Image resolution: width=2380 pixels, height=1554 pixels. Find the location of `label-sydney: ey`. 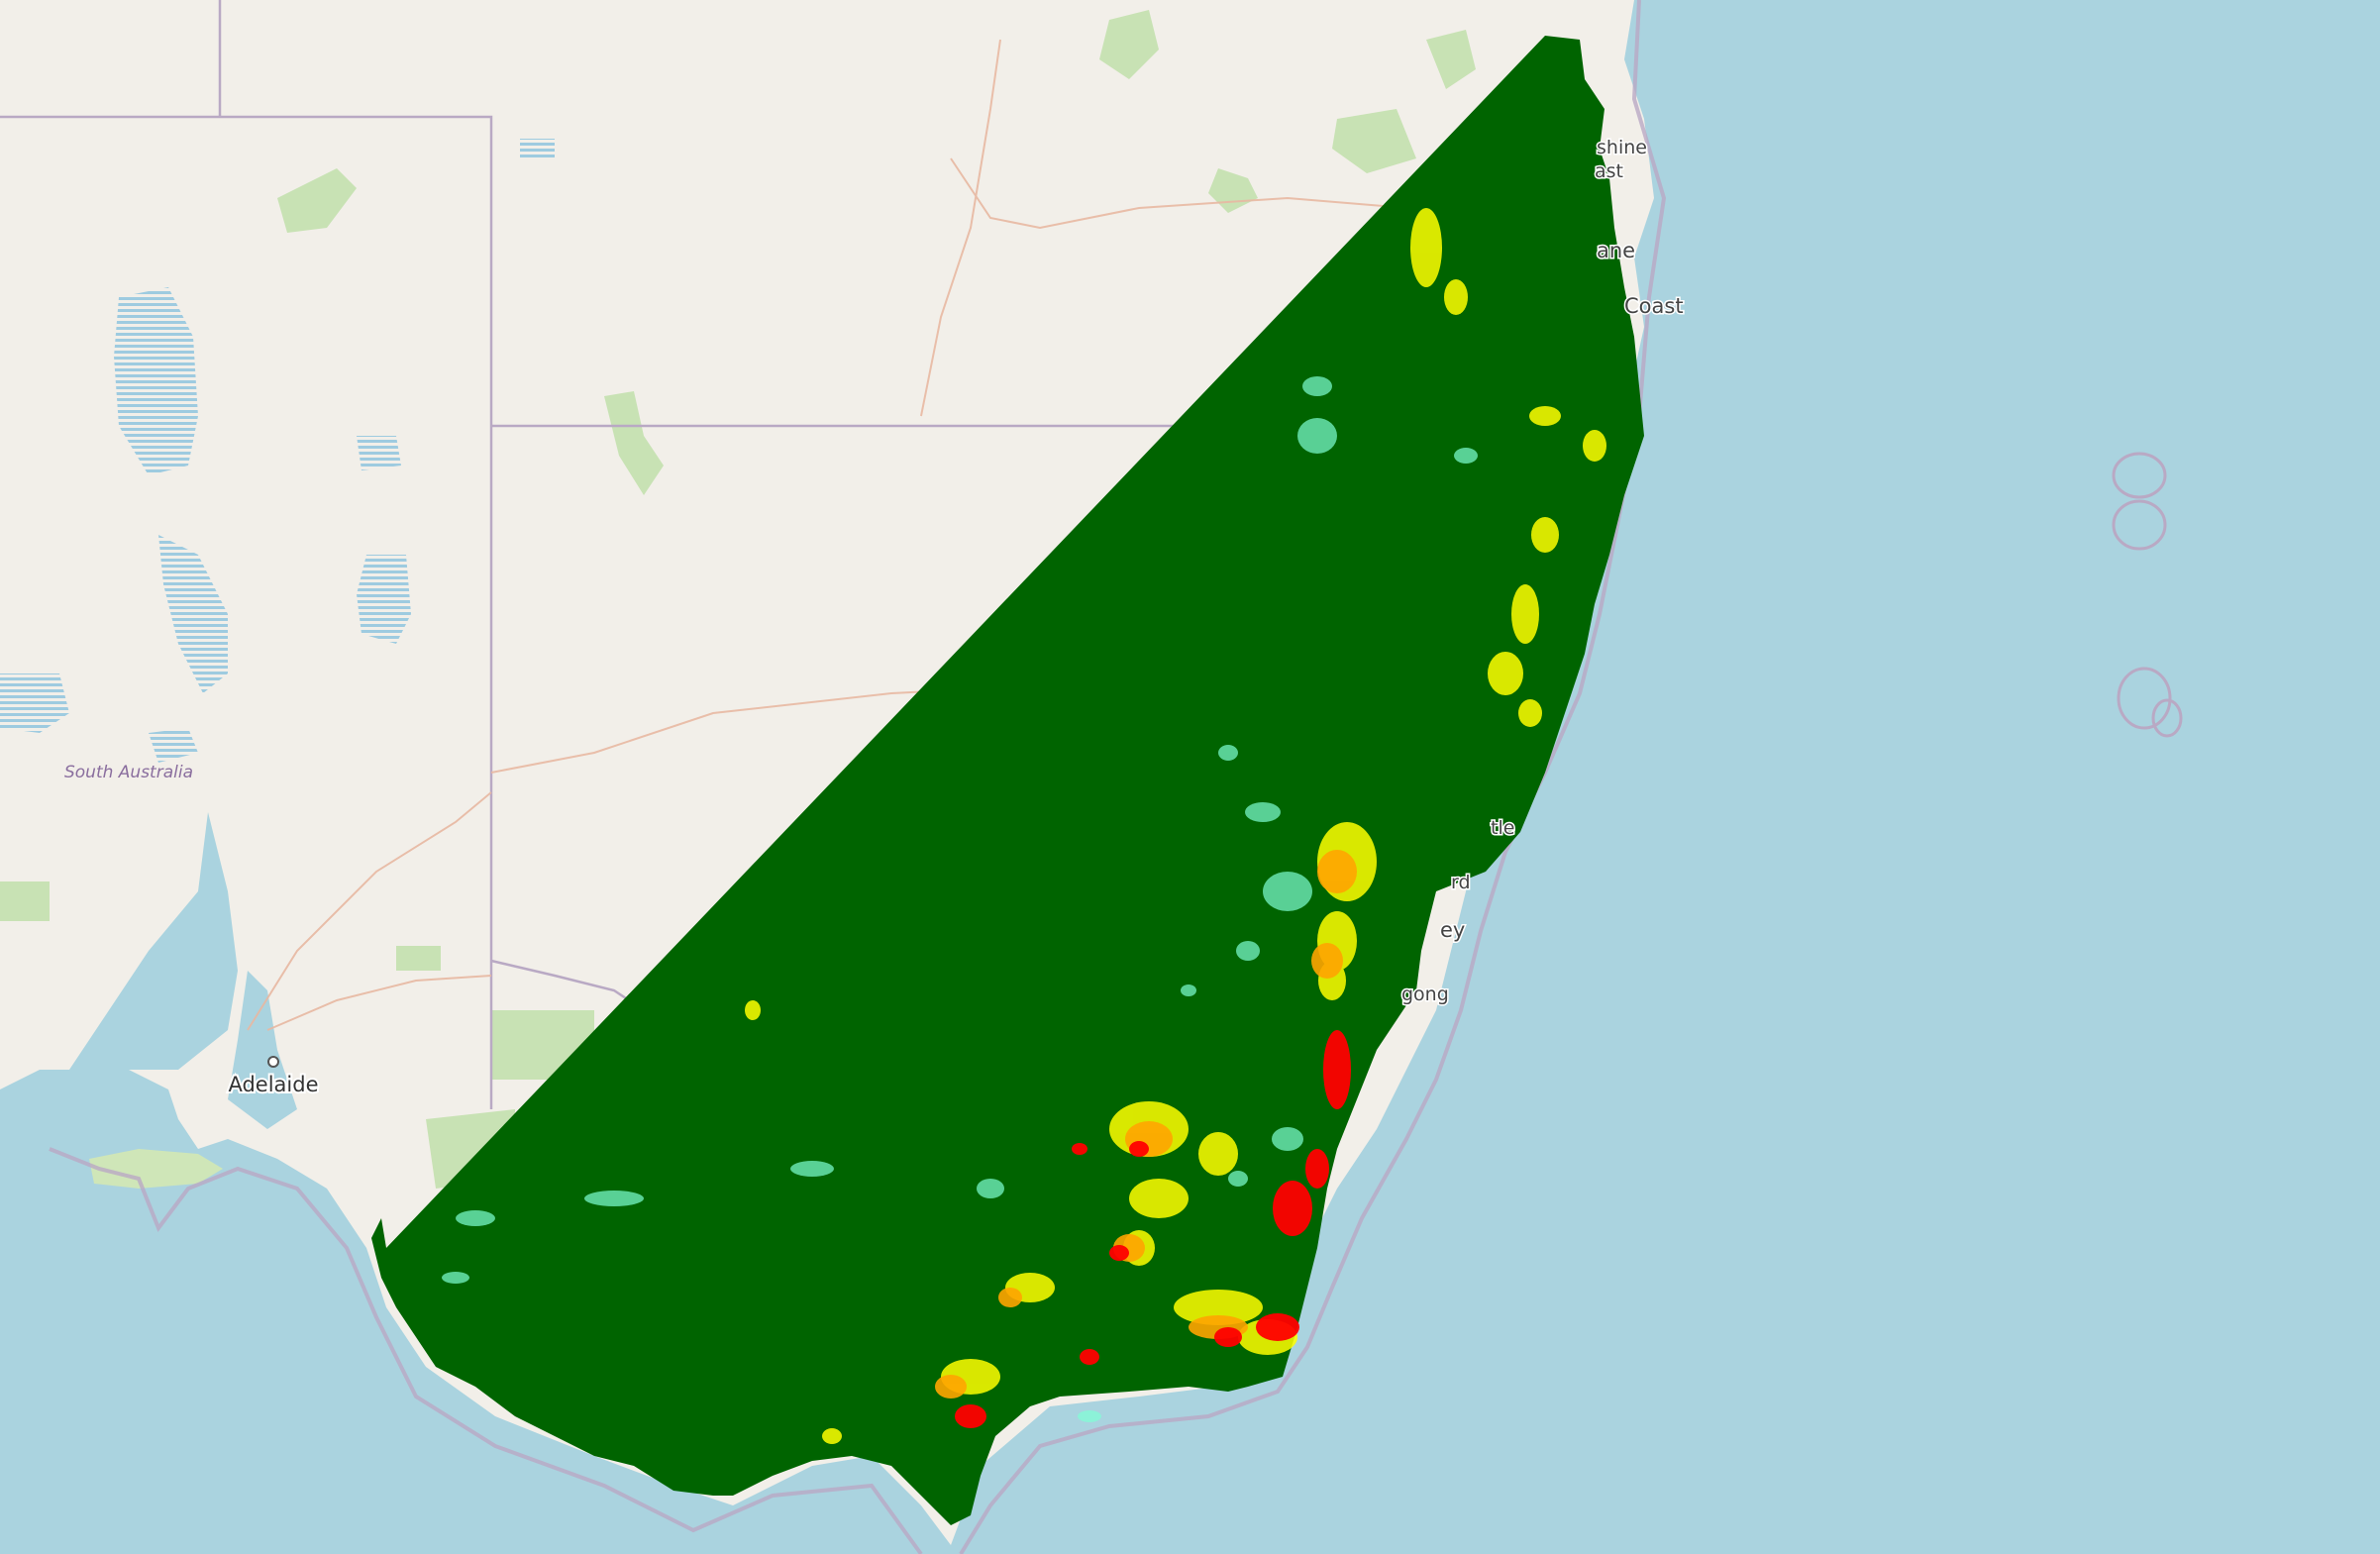

label-sydney: ey is located at coordinates (1452, 930).